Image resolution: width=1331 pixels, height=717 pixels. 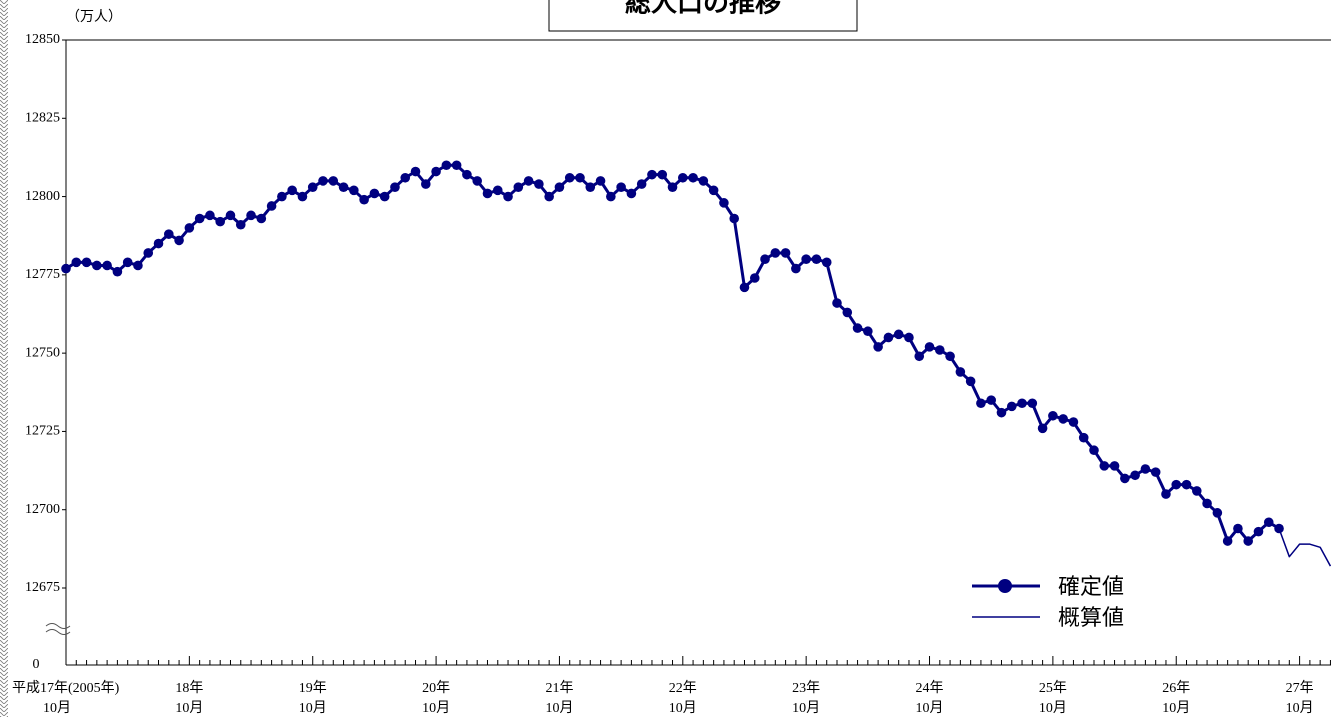 I want to click on x-tick-label: 21年, so click(x=559, y=688).